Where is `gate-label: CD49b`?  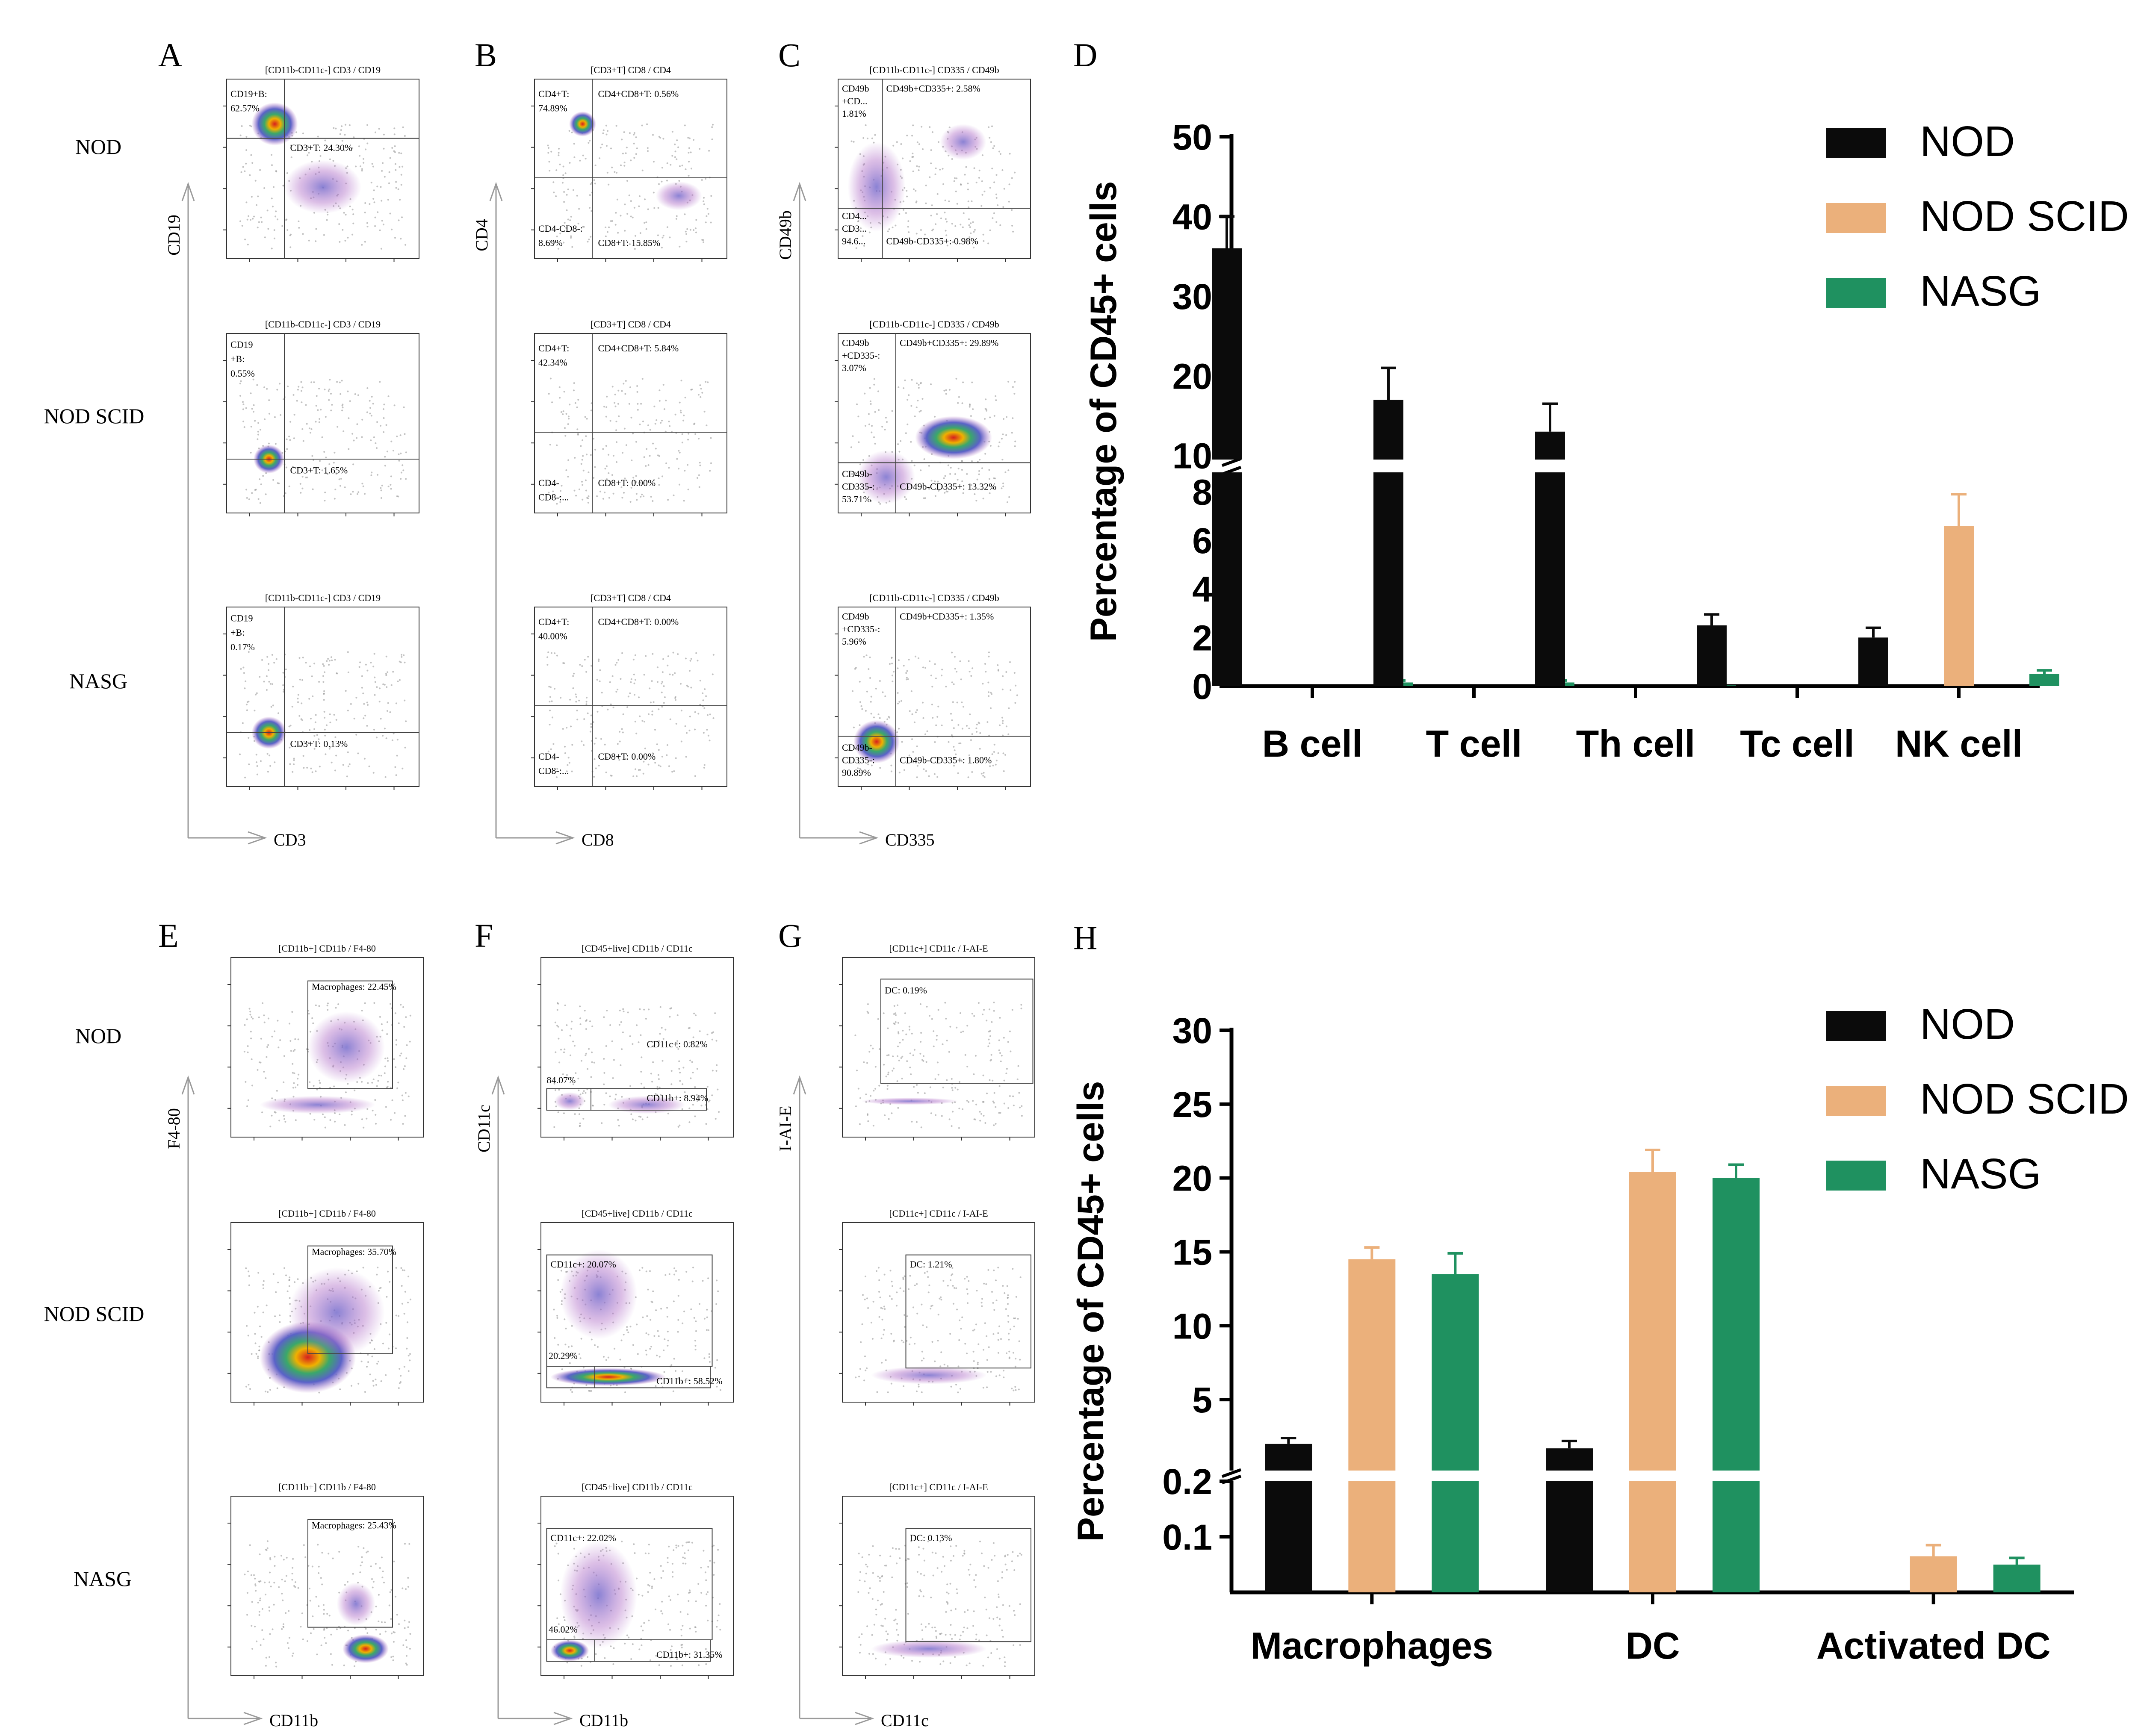
gate-label: CD49b is located at coordinates (855, 616).